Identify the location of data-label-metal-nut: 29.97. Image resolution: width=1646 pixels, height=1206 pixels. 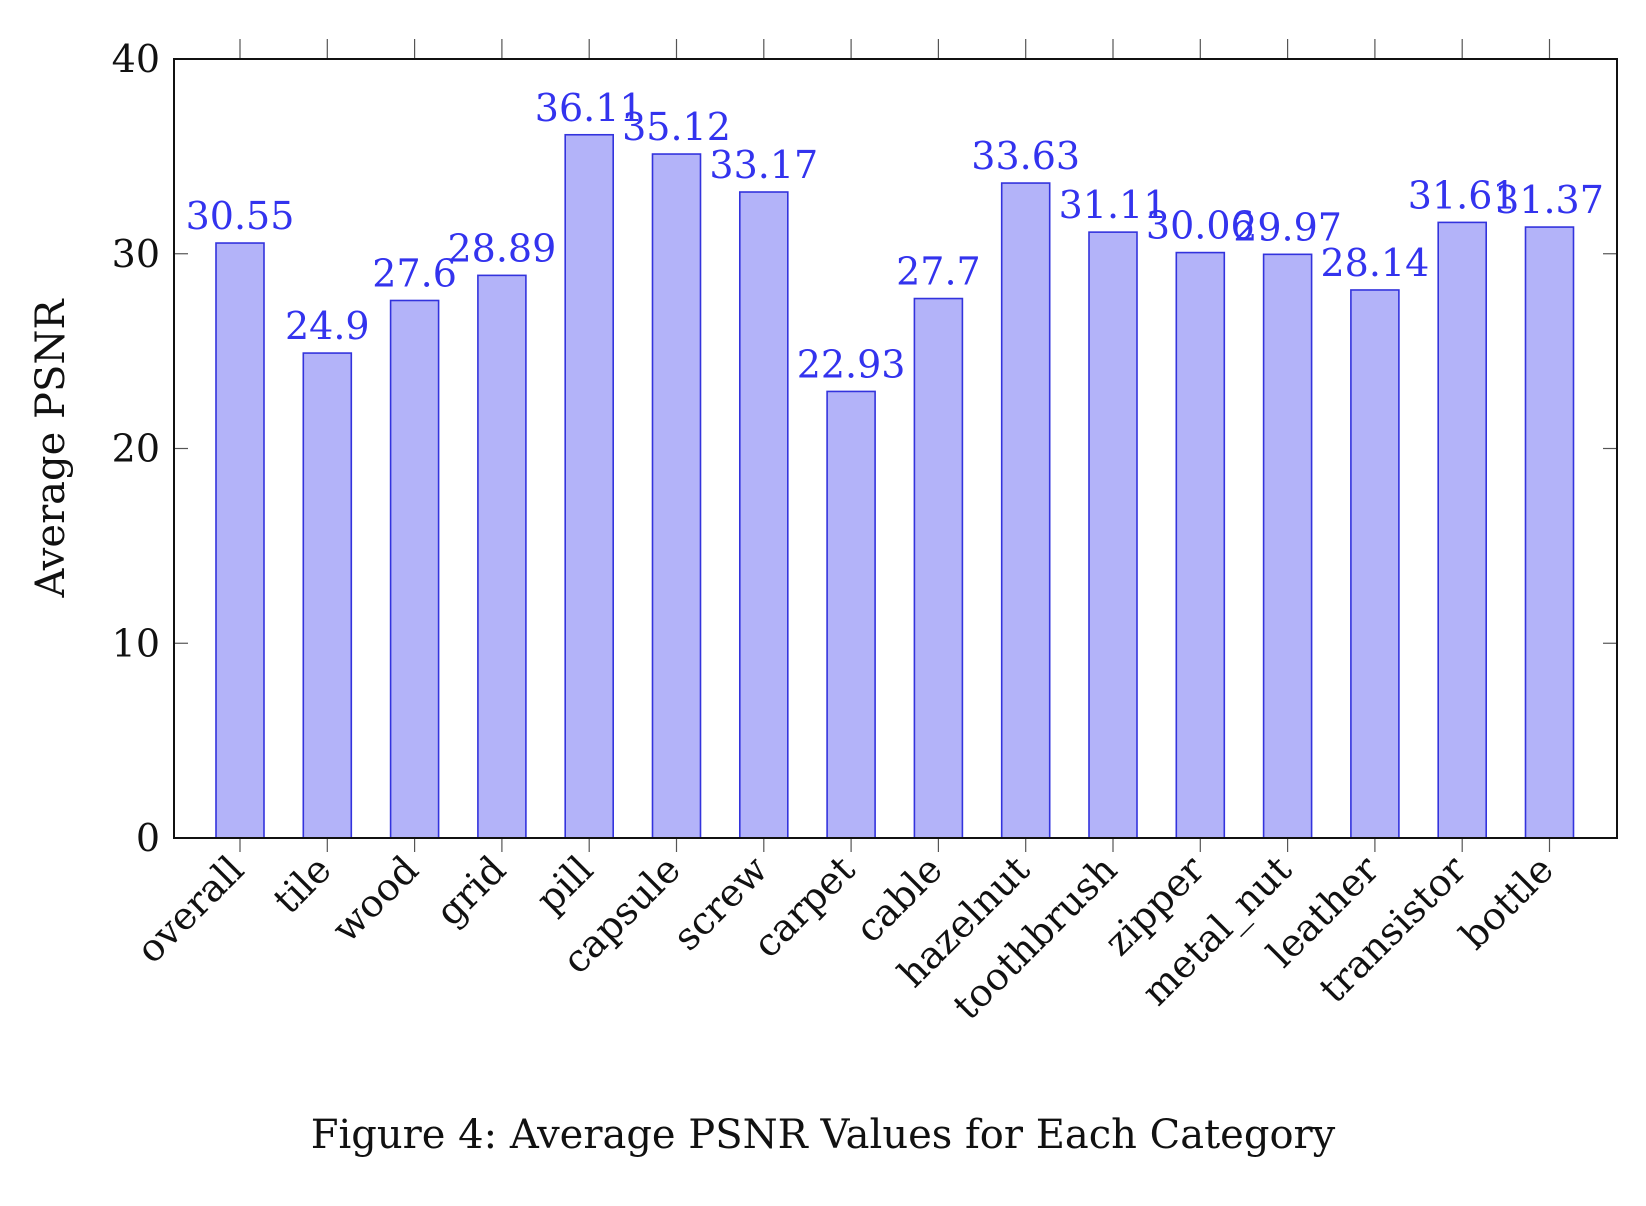
(1287, 227).